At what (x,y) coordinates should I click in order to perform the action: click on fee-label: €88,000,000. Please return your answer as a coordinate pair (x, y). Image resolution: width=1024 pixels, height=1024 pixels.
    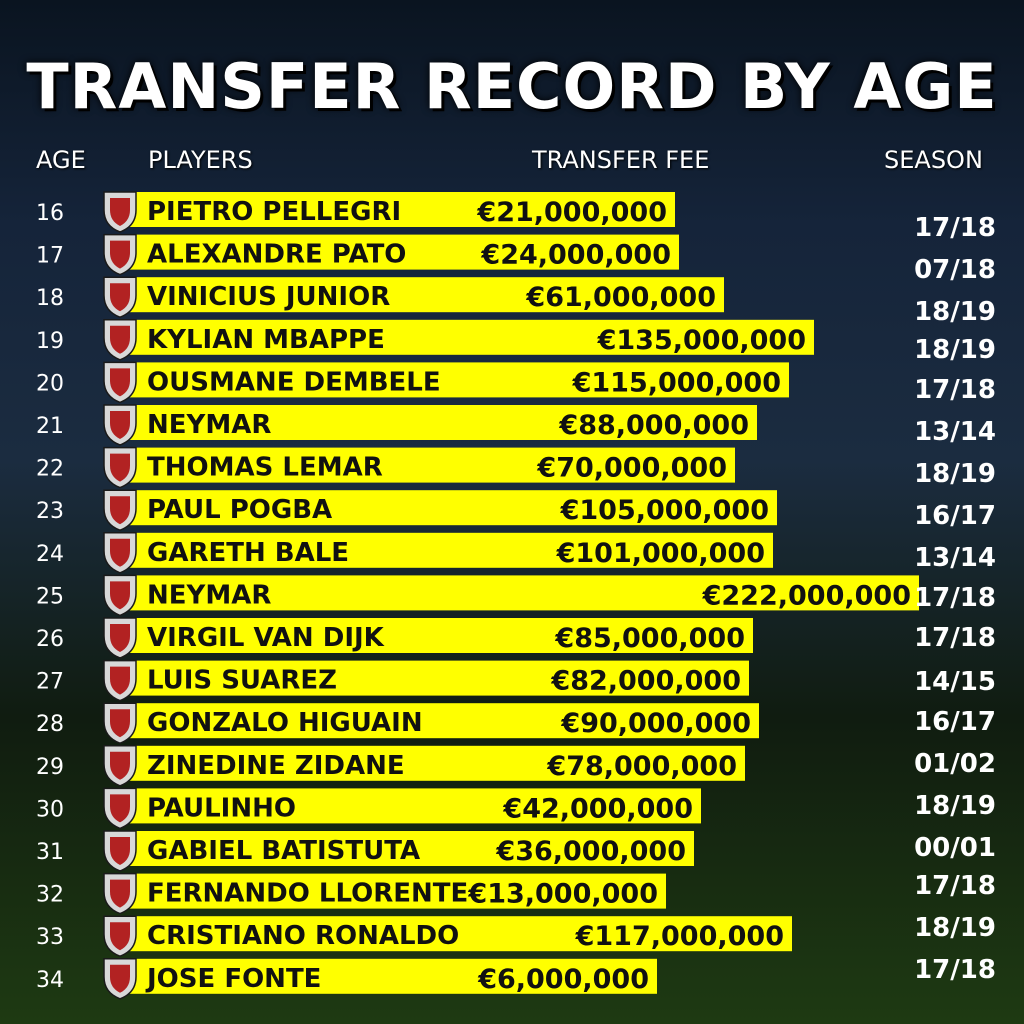
    Looking at the image, I should click on (653, 425).